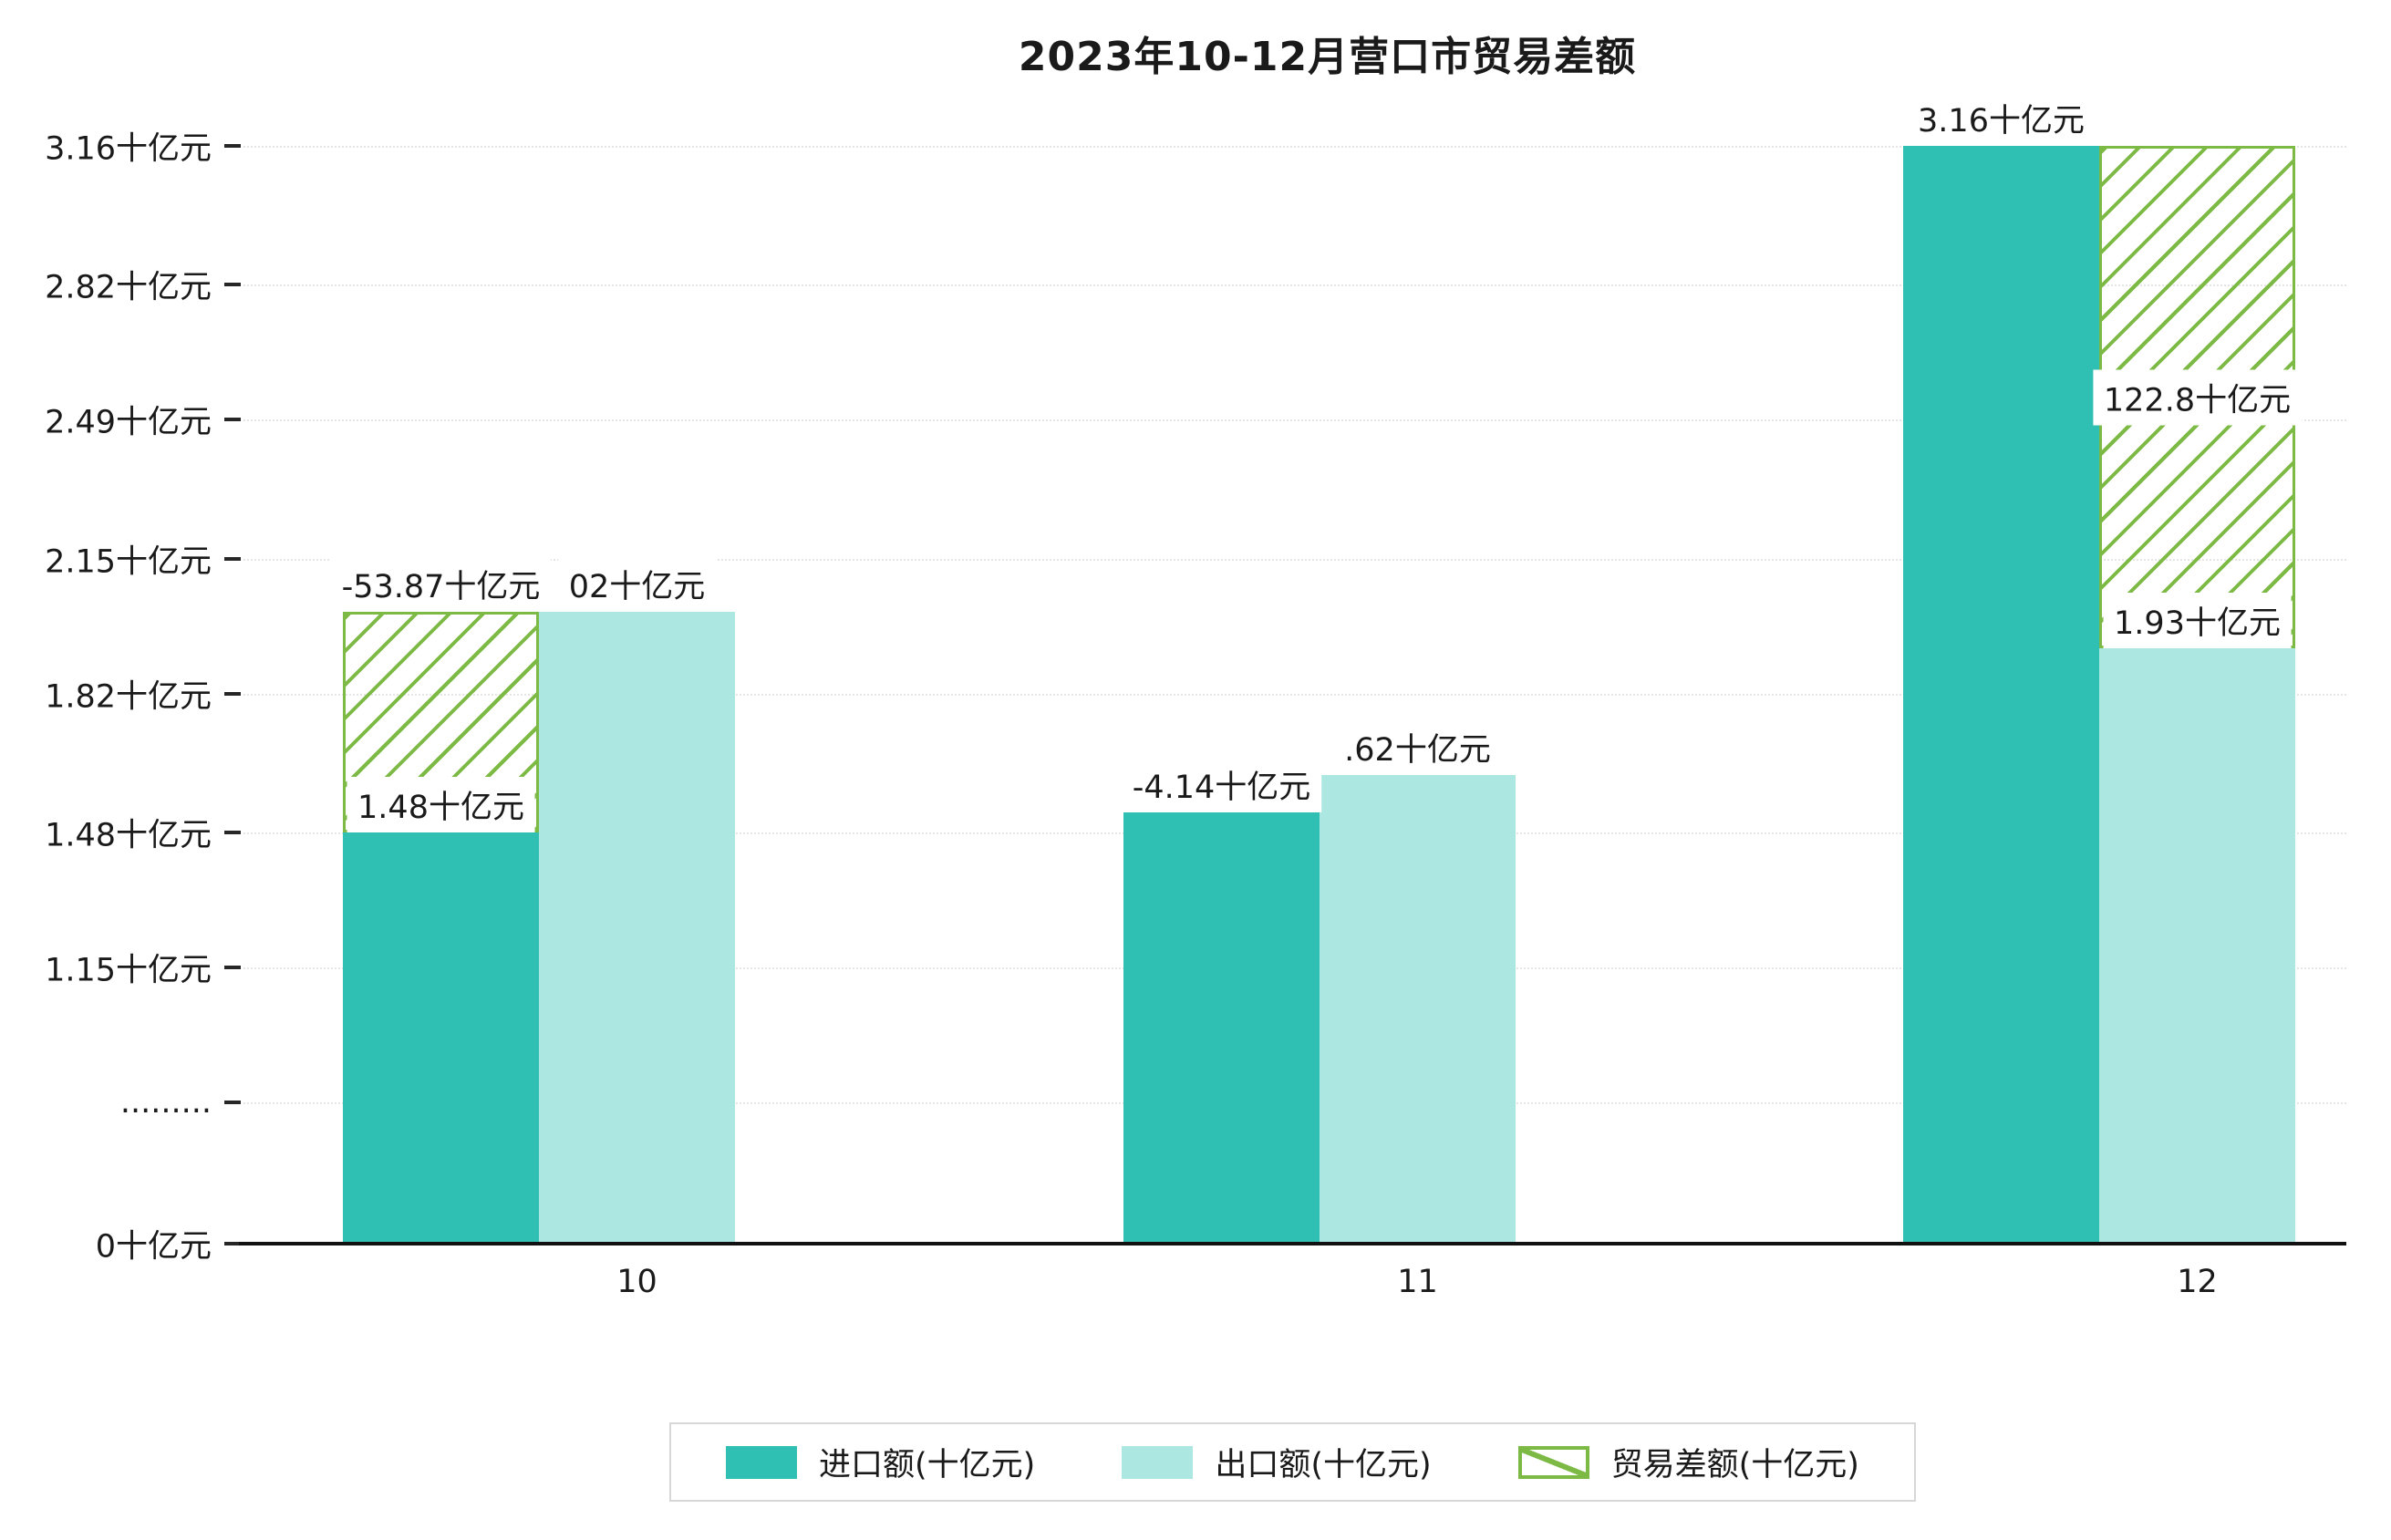 This screenshot has height=1540, width=2391. I want to click on bar-label-diff-10: -53.87十亿元, so click(441, 584).